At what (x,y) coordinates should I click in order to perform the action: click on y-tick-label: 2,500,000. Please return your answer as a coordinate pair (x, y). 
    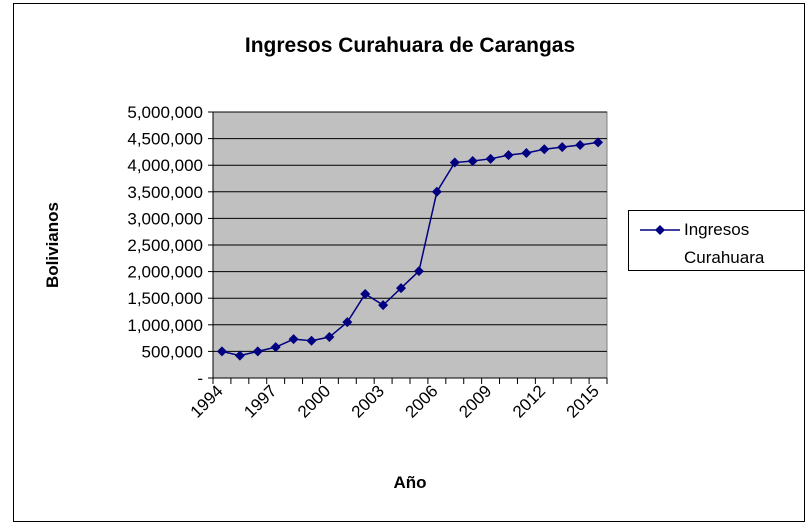
    Looking at the image, I should click on (165, 245).